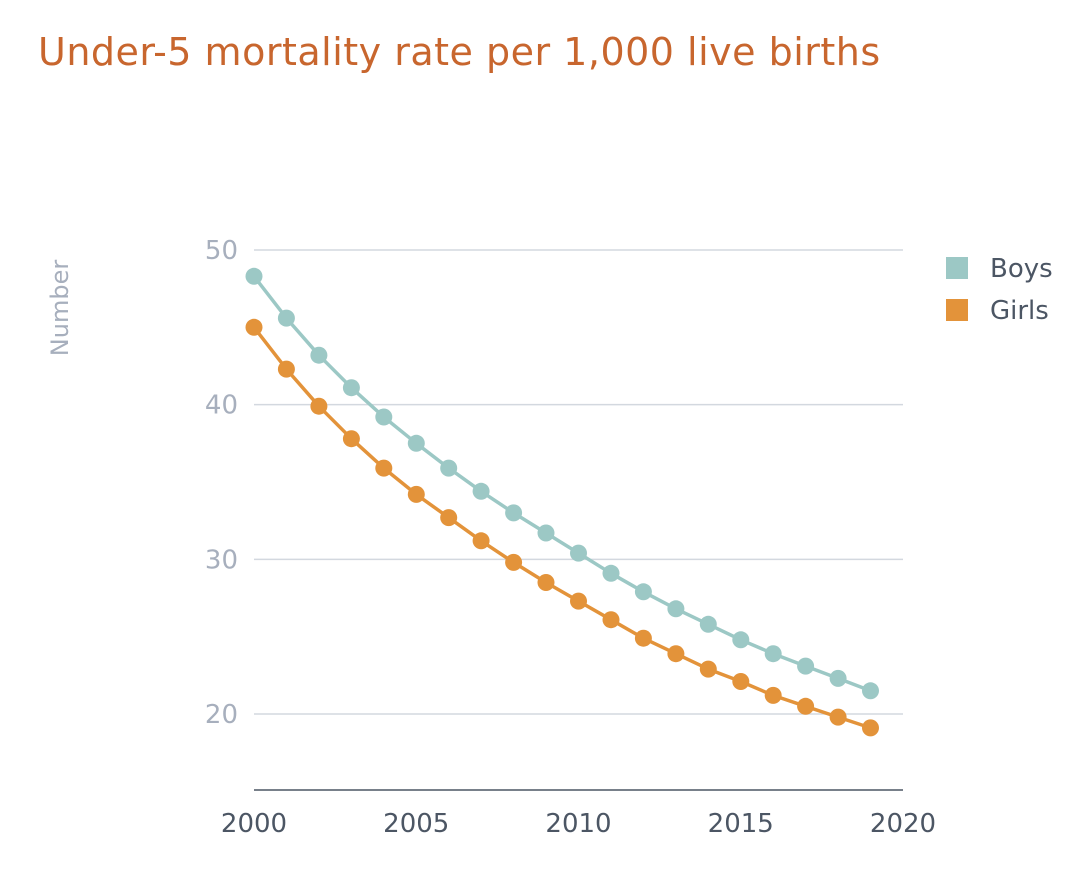 Image resolution: width=1082 pixels, height=880 pixels. I want to click on data-point-girls-2010, so click(578, 601).